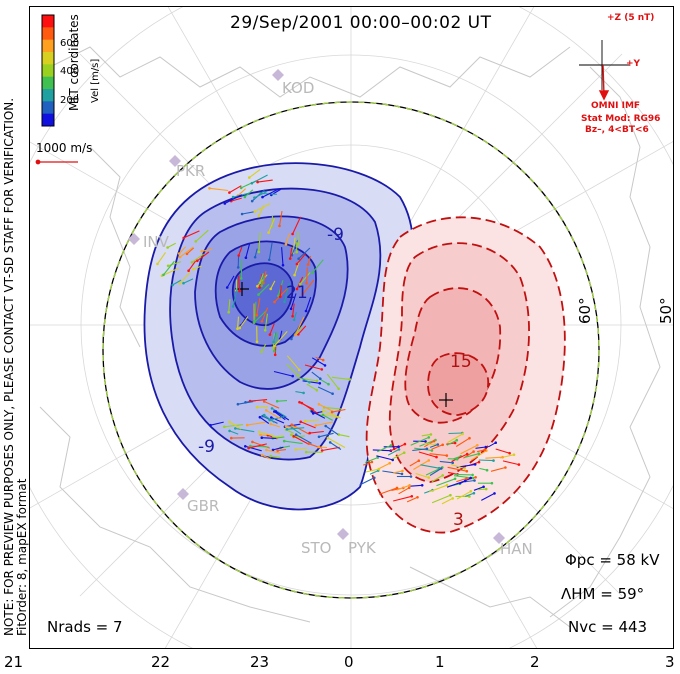 This screenshot has width=680, height=674. I want to click on map-title: 29/Sep/2001 00:00–00:02 UT, so click(361, 23).